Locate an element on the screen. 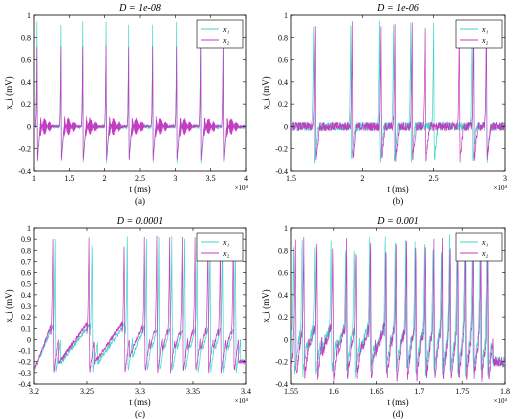 The width and height of the screenshot is (519, 419). y-tick-label: -0.3 is located at coordinates (24, 373).